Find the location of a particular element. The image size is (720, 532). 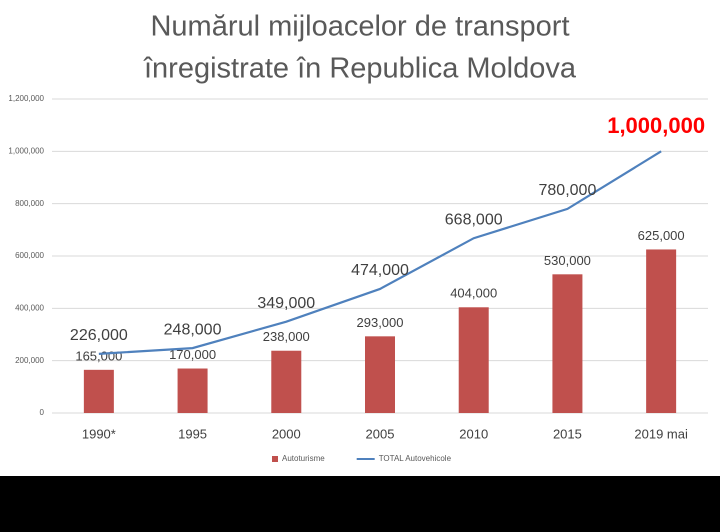

line-value-label: 668,000 is located at coordinates (474, 219).